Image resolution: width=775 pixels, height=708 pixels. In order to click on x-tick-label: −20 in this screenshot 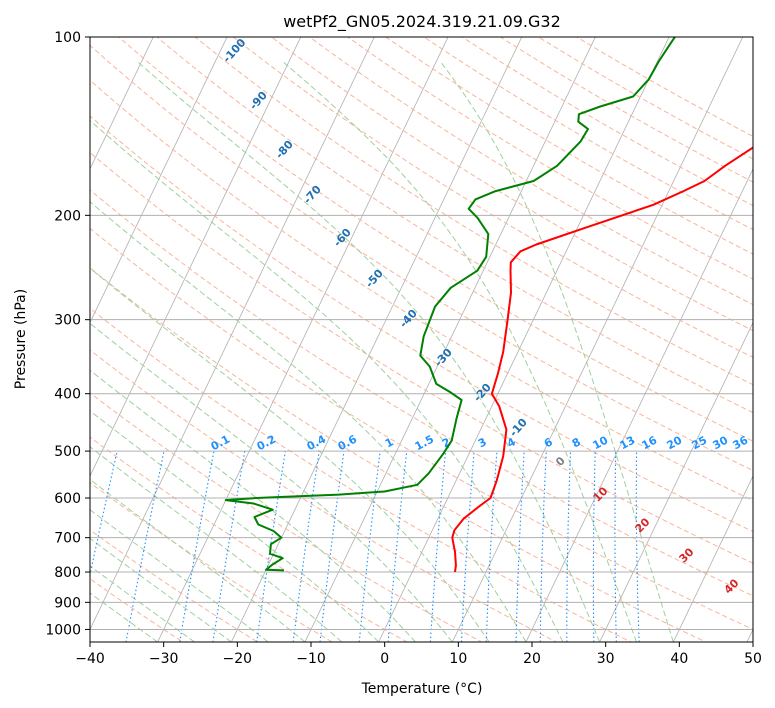, I will do `click(238, 659)`.